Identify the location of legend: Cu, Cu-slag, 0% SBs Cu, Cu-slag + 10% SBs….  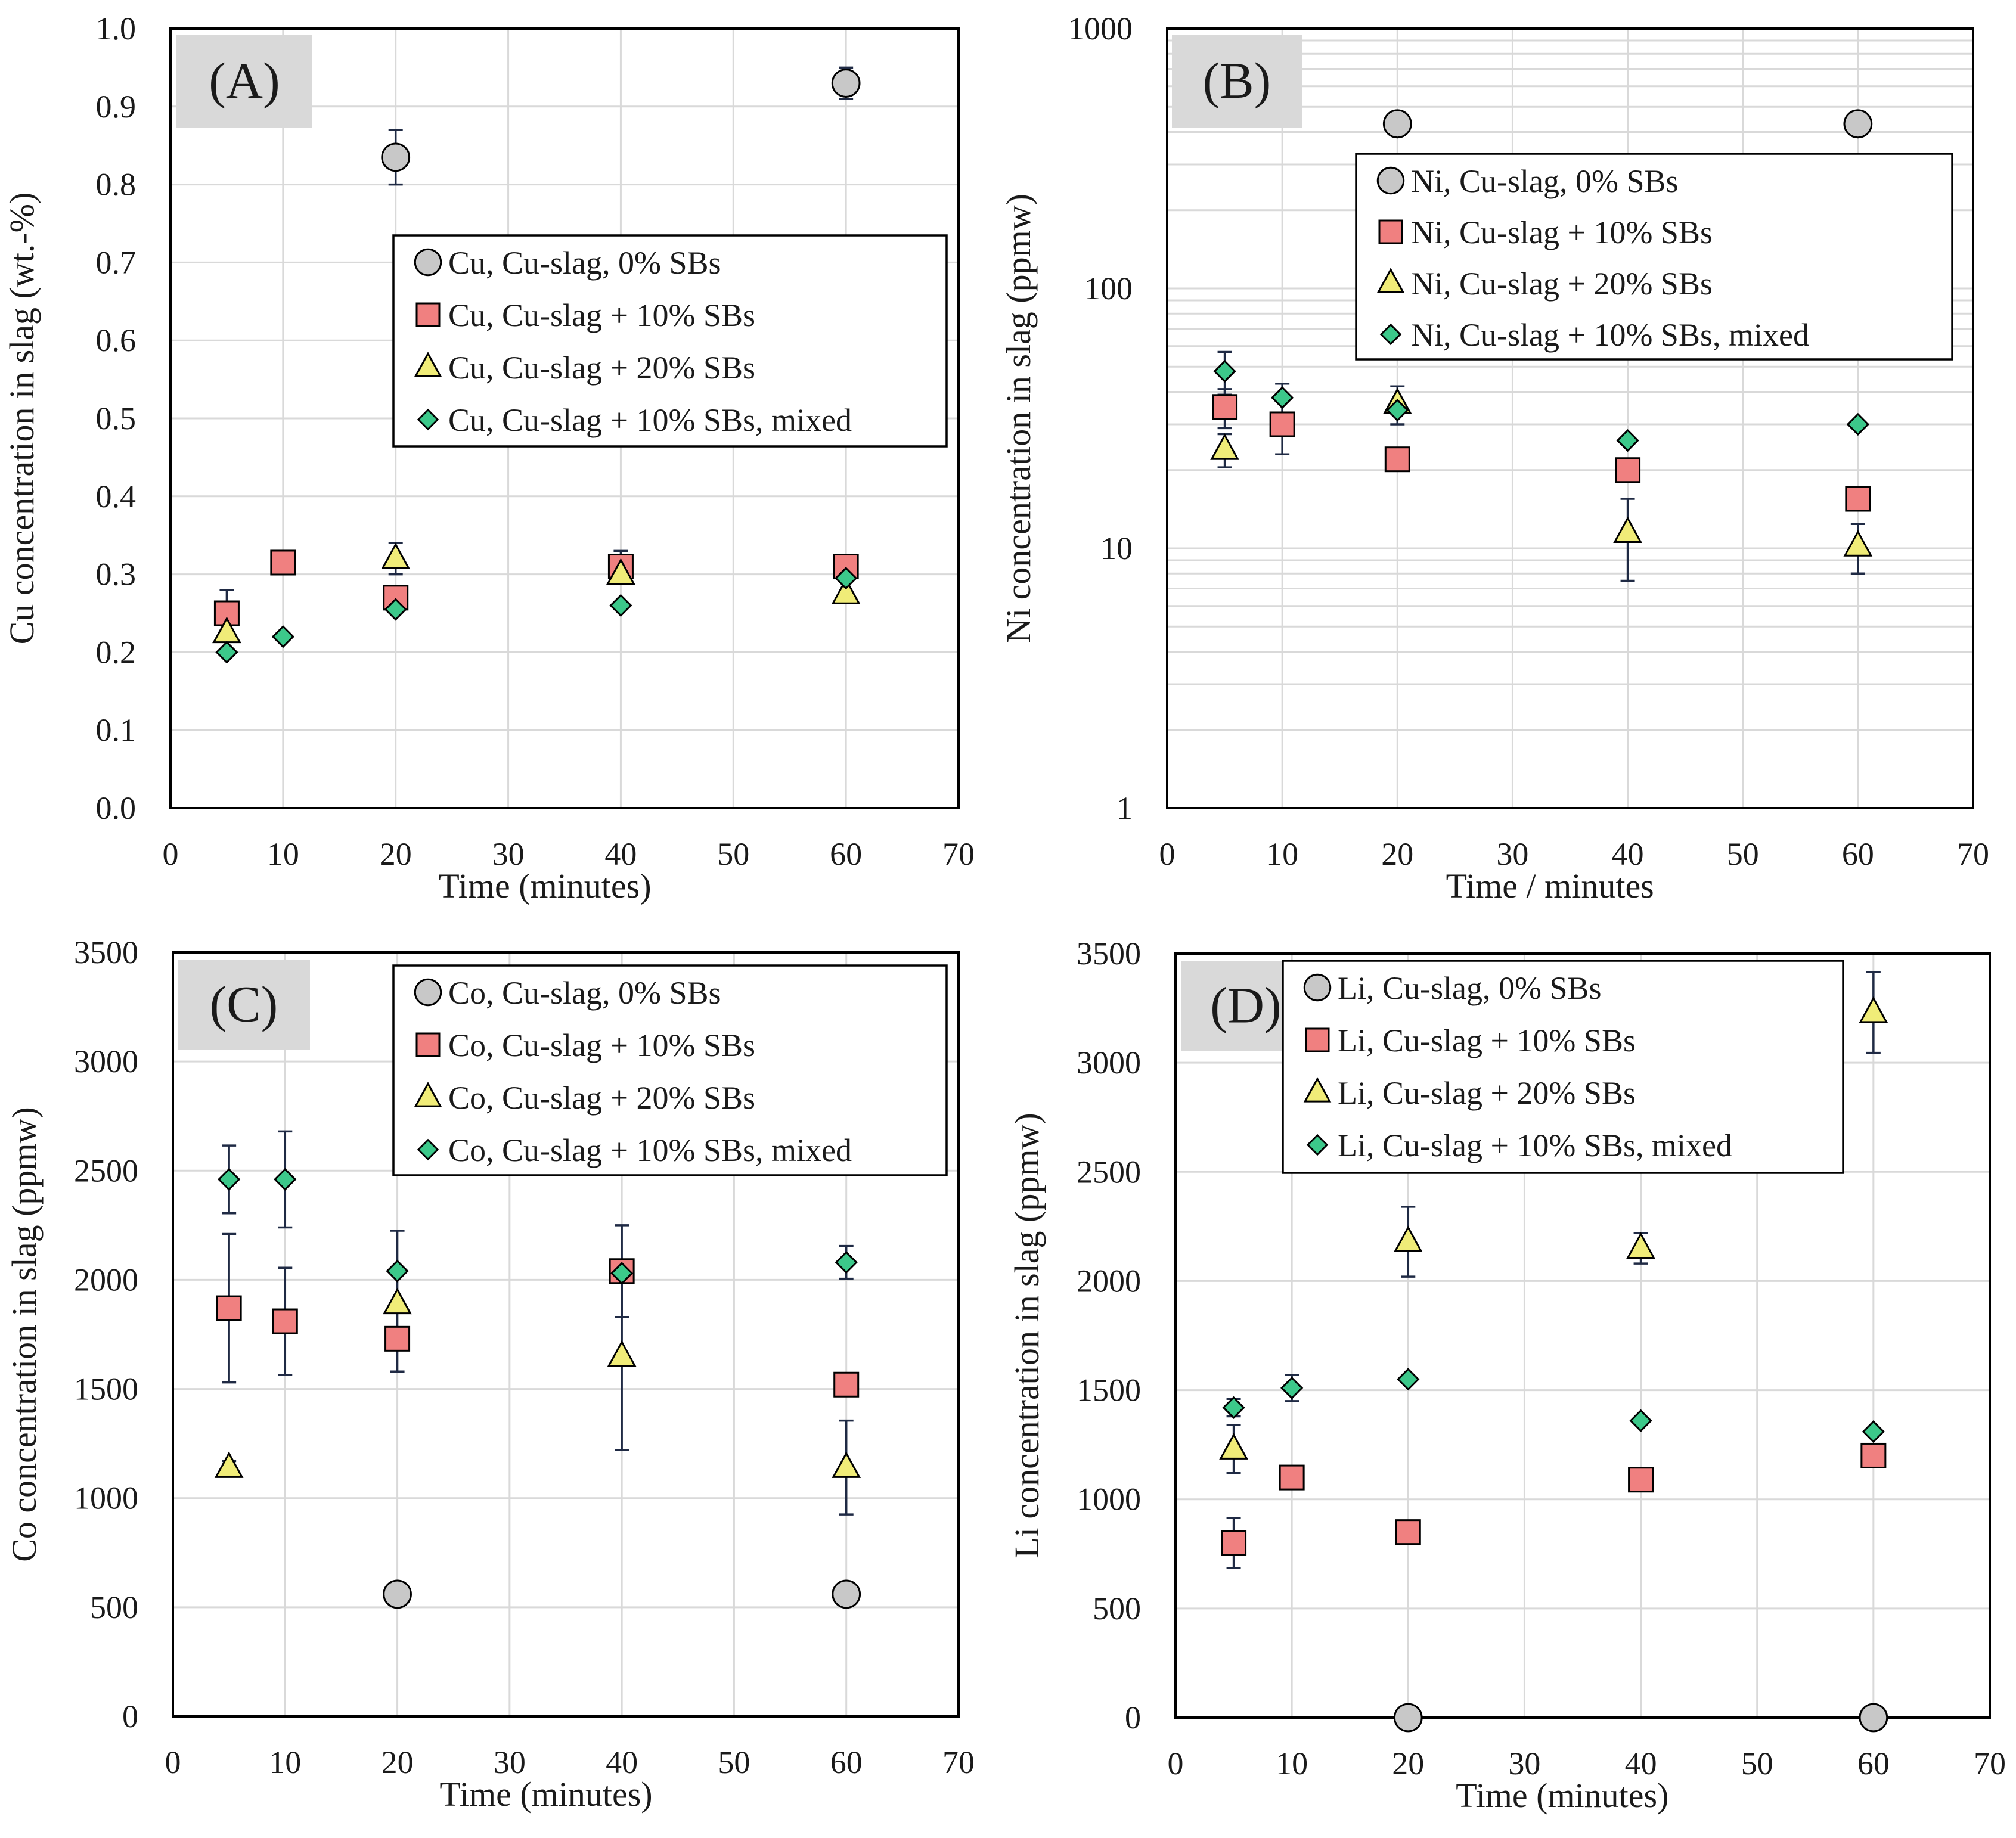
(670, 341).